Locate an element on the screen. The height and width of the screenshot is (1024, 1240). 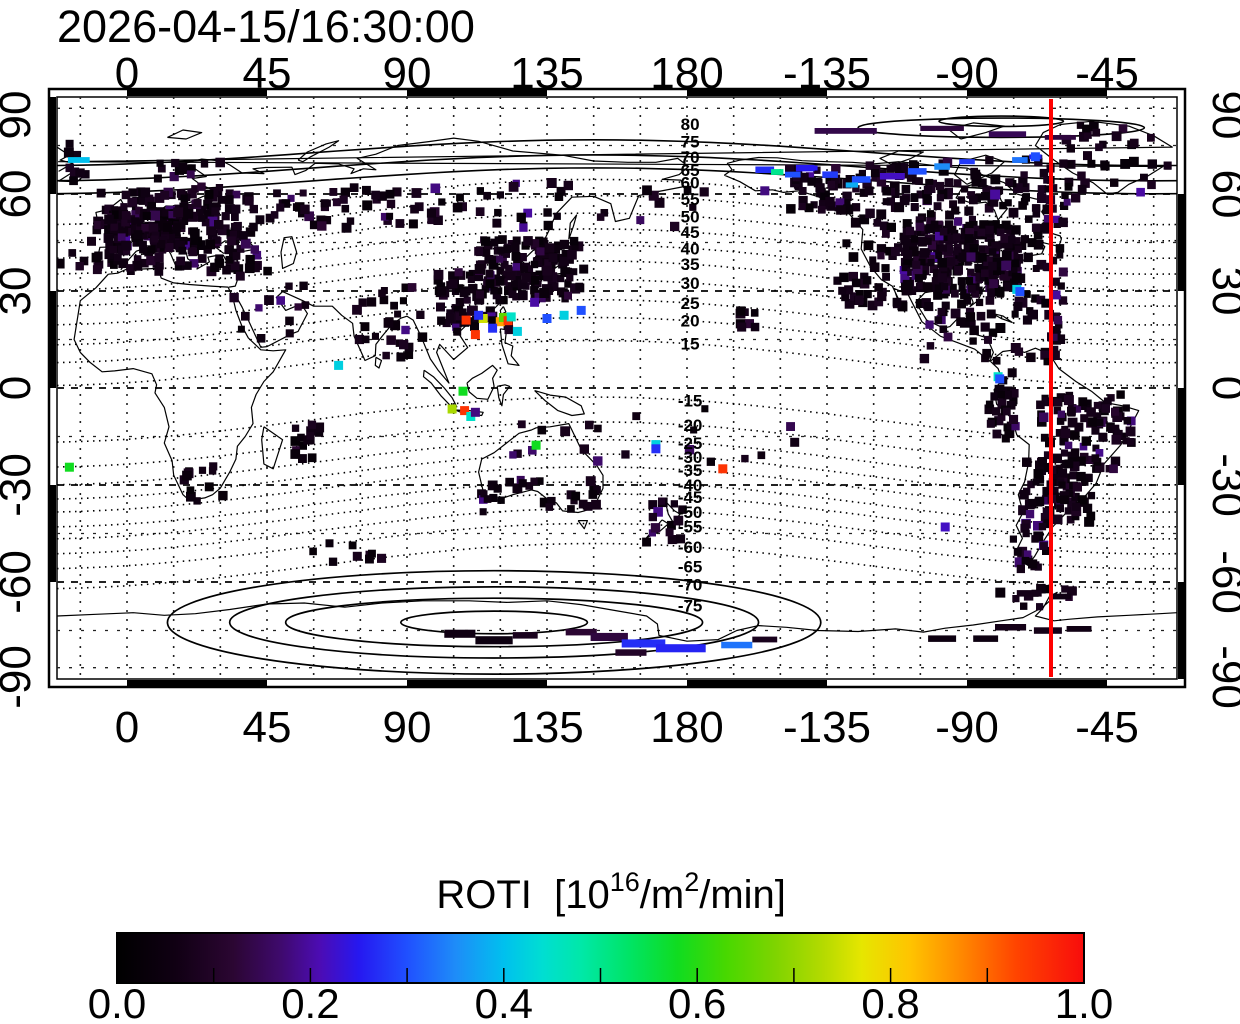
frame-stripe-left is located at coordinates (53, 339).